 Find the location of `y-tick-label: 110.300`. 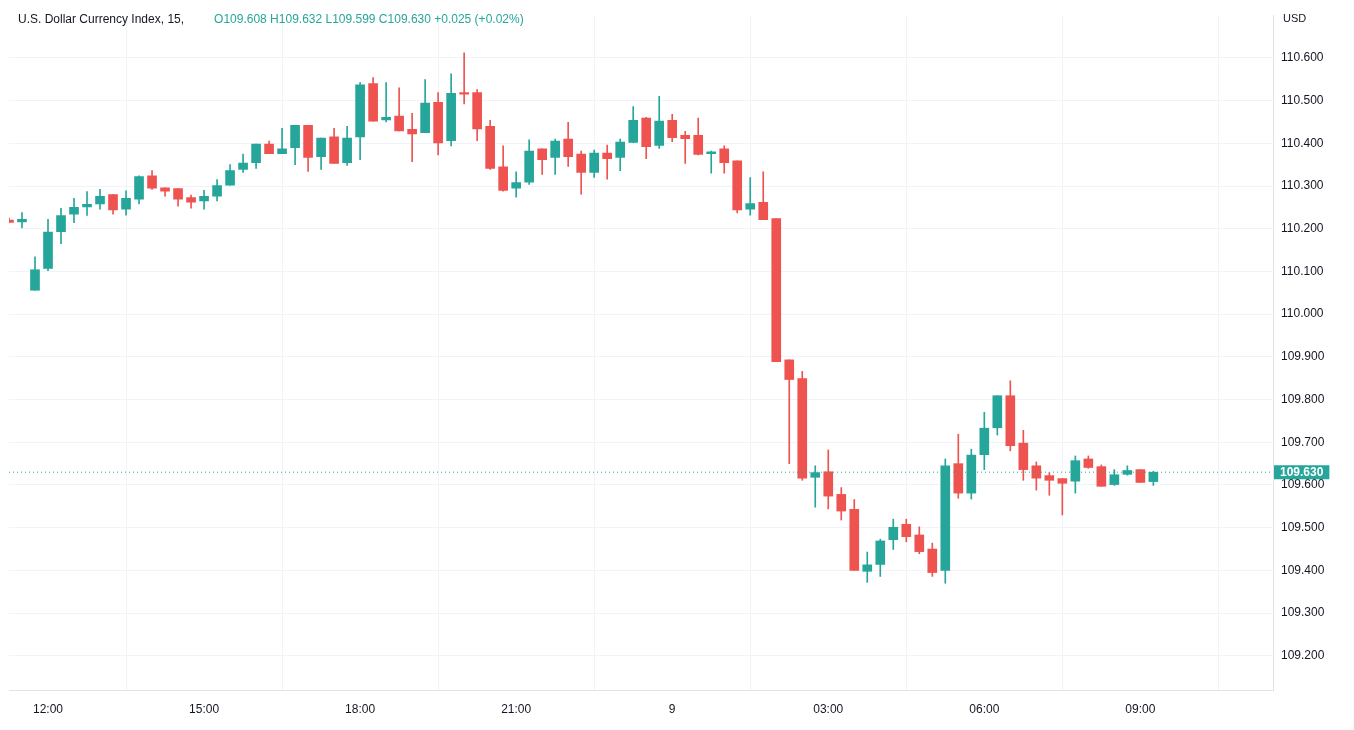

y-tick-label: 110.300 is located at coordinates (1302, 185).